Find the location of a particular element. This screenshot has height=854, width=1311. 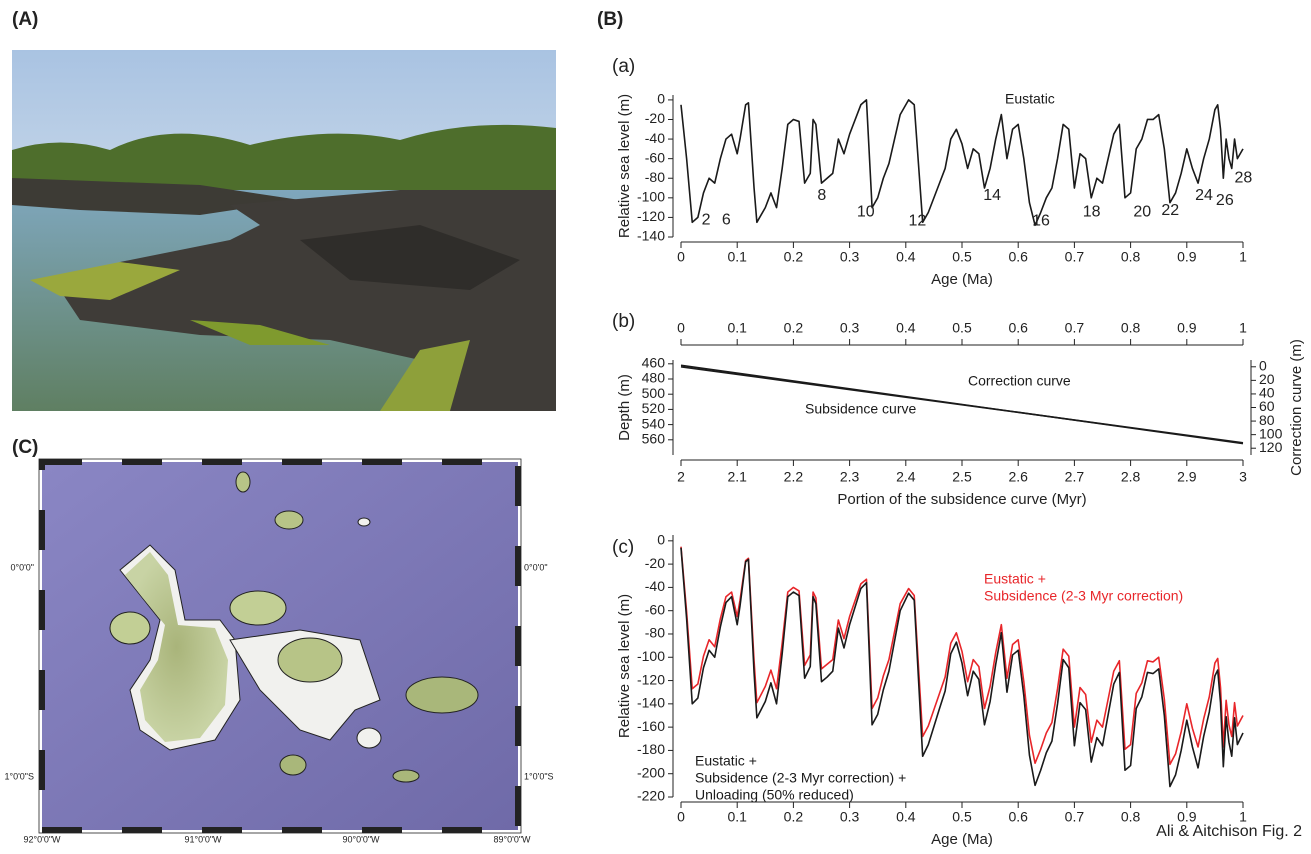

x2-tick-label: 0.3 is located at coordinates (850, 328).